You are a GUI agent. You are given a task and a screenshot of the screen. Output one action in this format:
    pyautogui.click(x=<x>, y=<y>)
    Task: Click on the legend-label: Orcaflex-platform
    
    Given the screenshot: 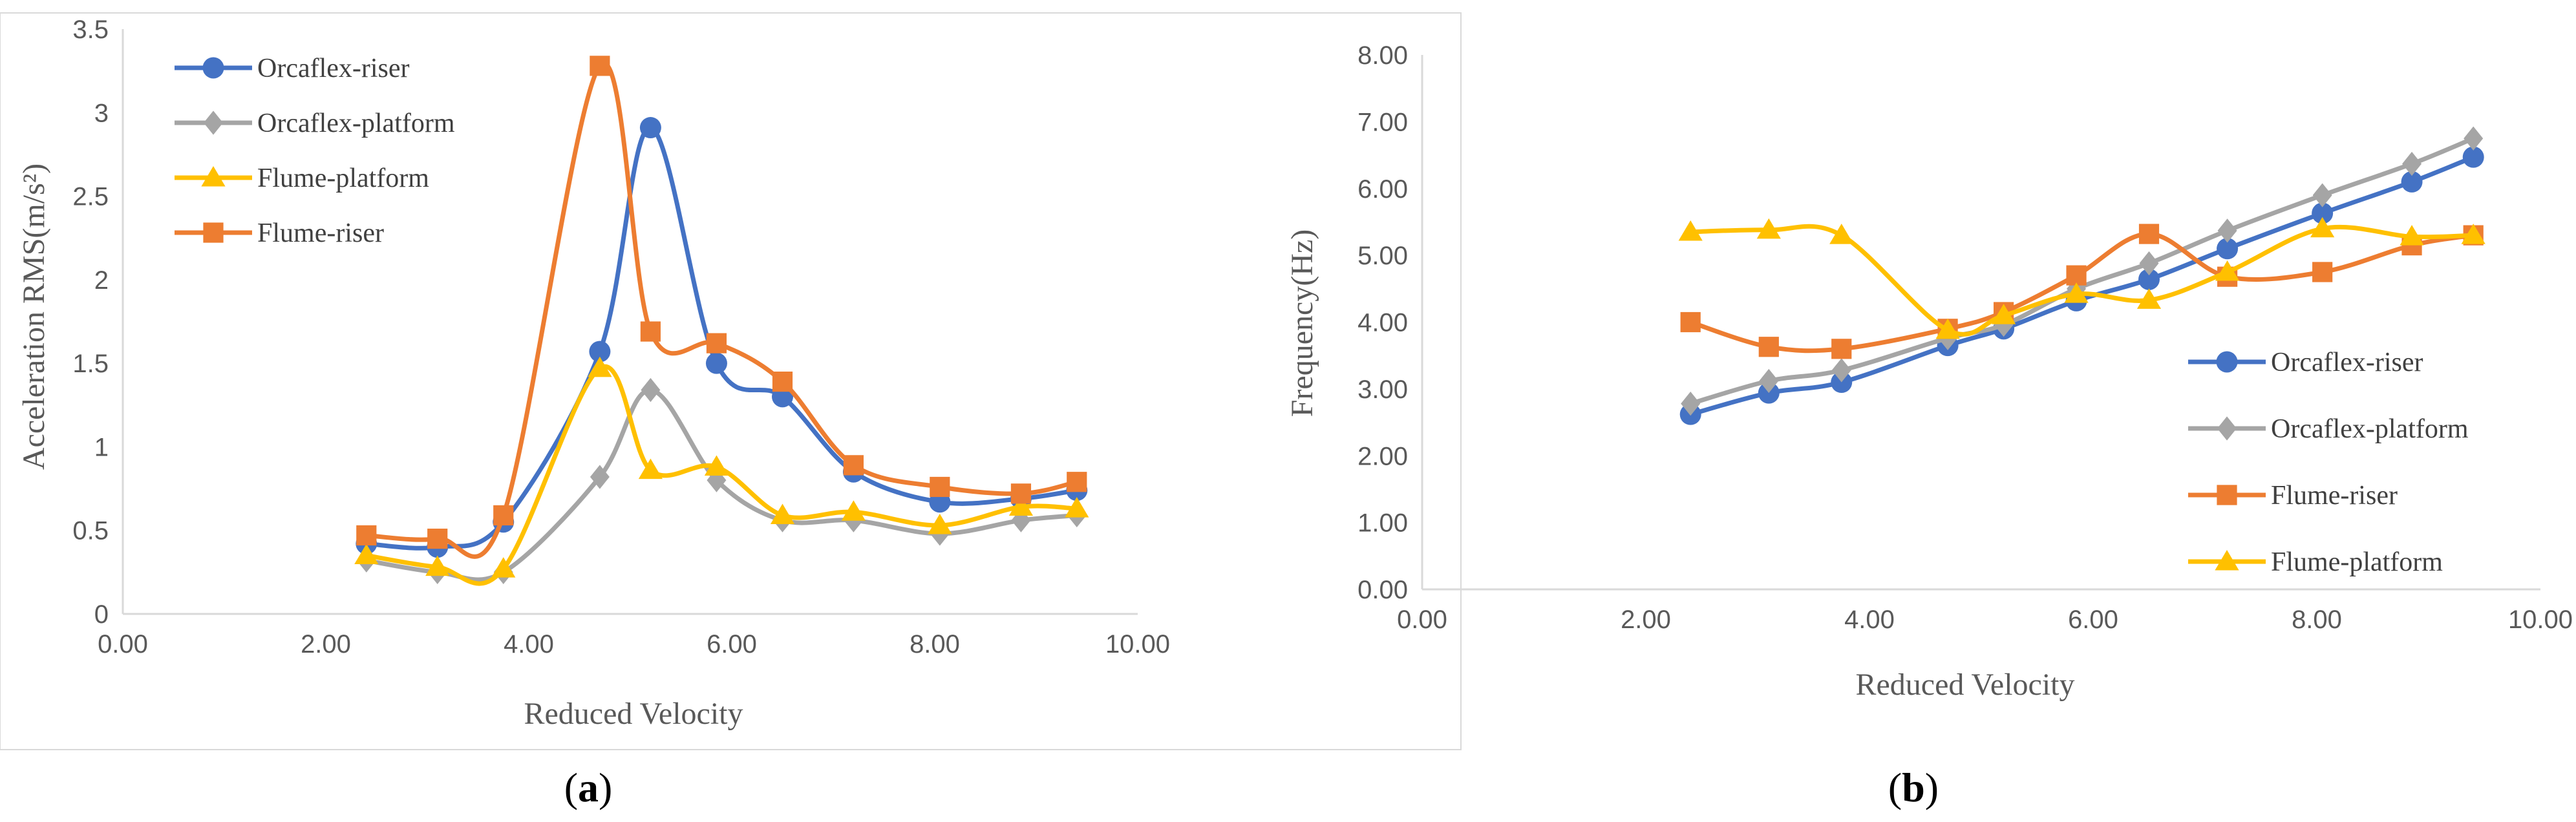 What is the action you would take?
    pyautogui.click(x=356, y=124)
    